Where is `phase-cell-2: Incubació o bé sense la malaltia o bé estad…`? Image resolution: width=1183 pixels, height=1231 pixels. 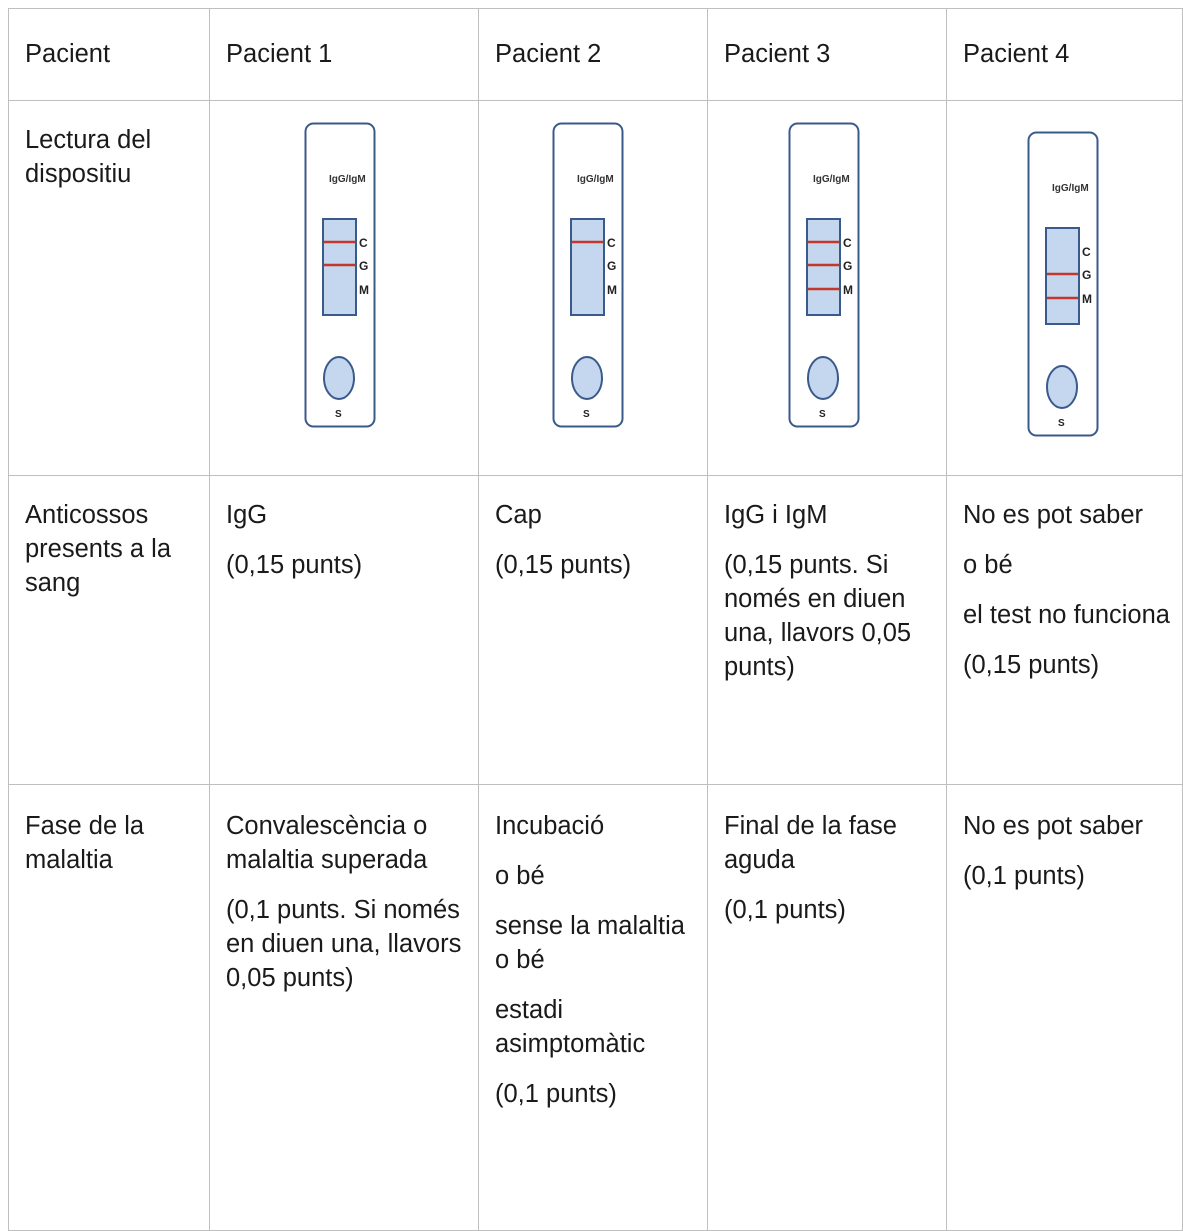
phase-cell-2: Incubació o bé sense la malaltia o bé estad… is located at coordinates (593, 948).